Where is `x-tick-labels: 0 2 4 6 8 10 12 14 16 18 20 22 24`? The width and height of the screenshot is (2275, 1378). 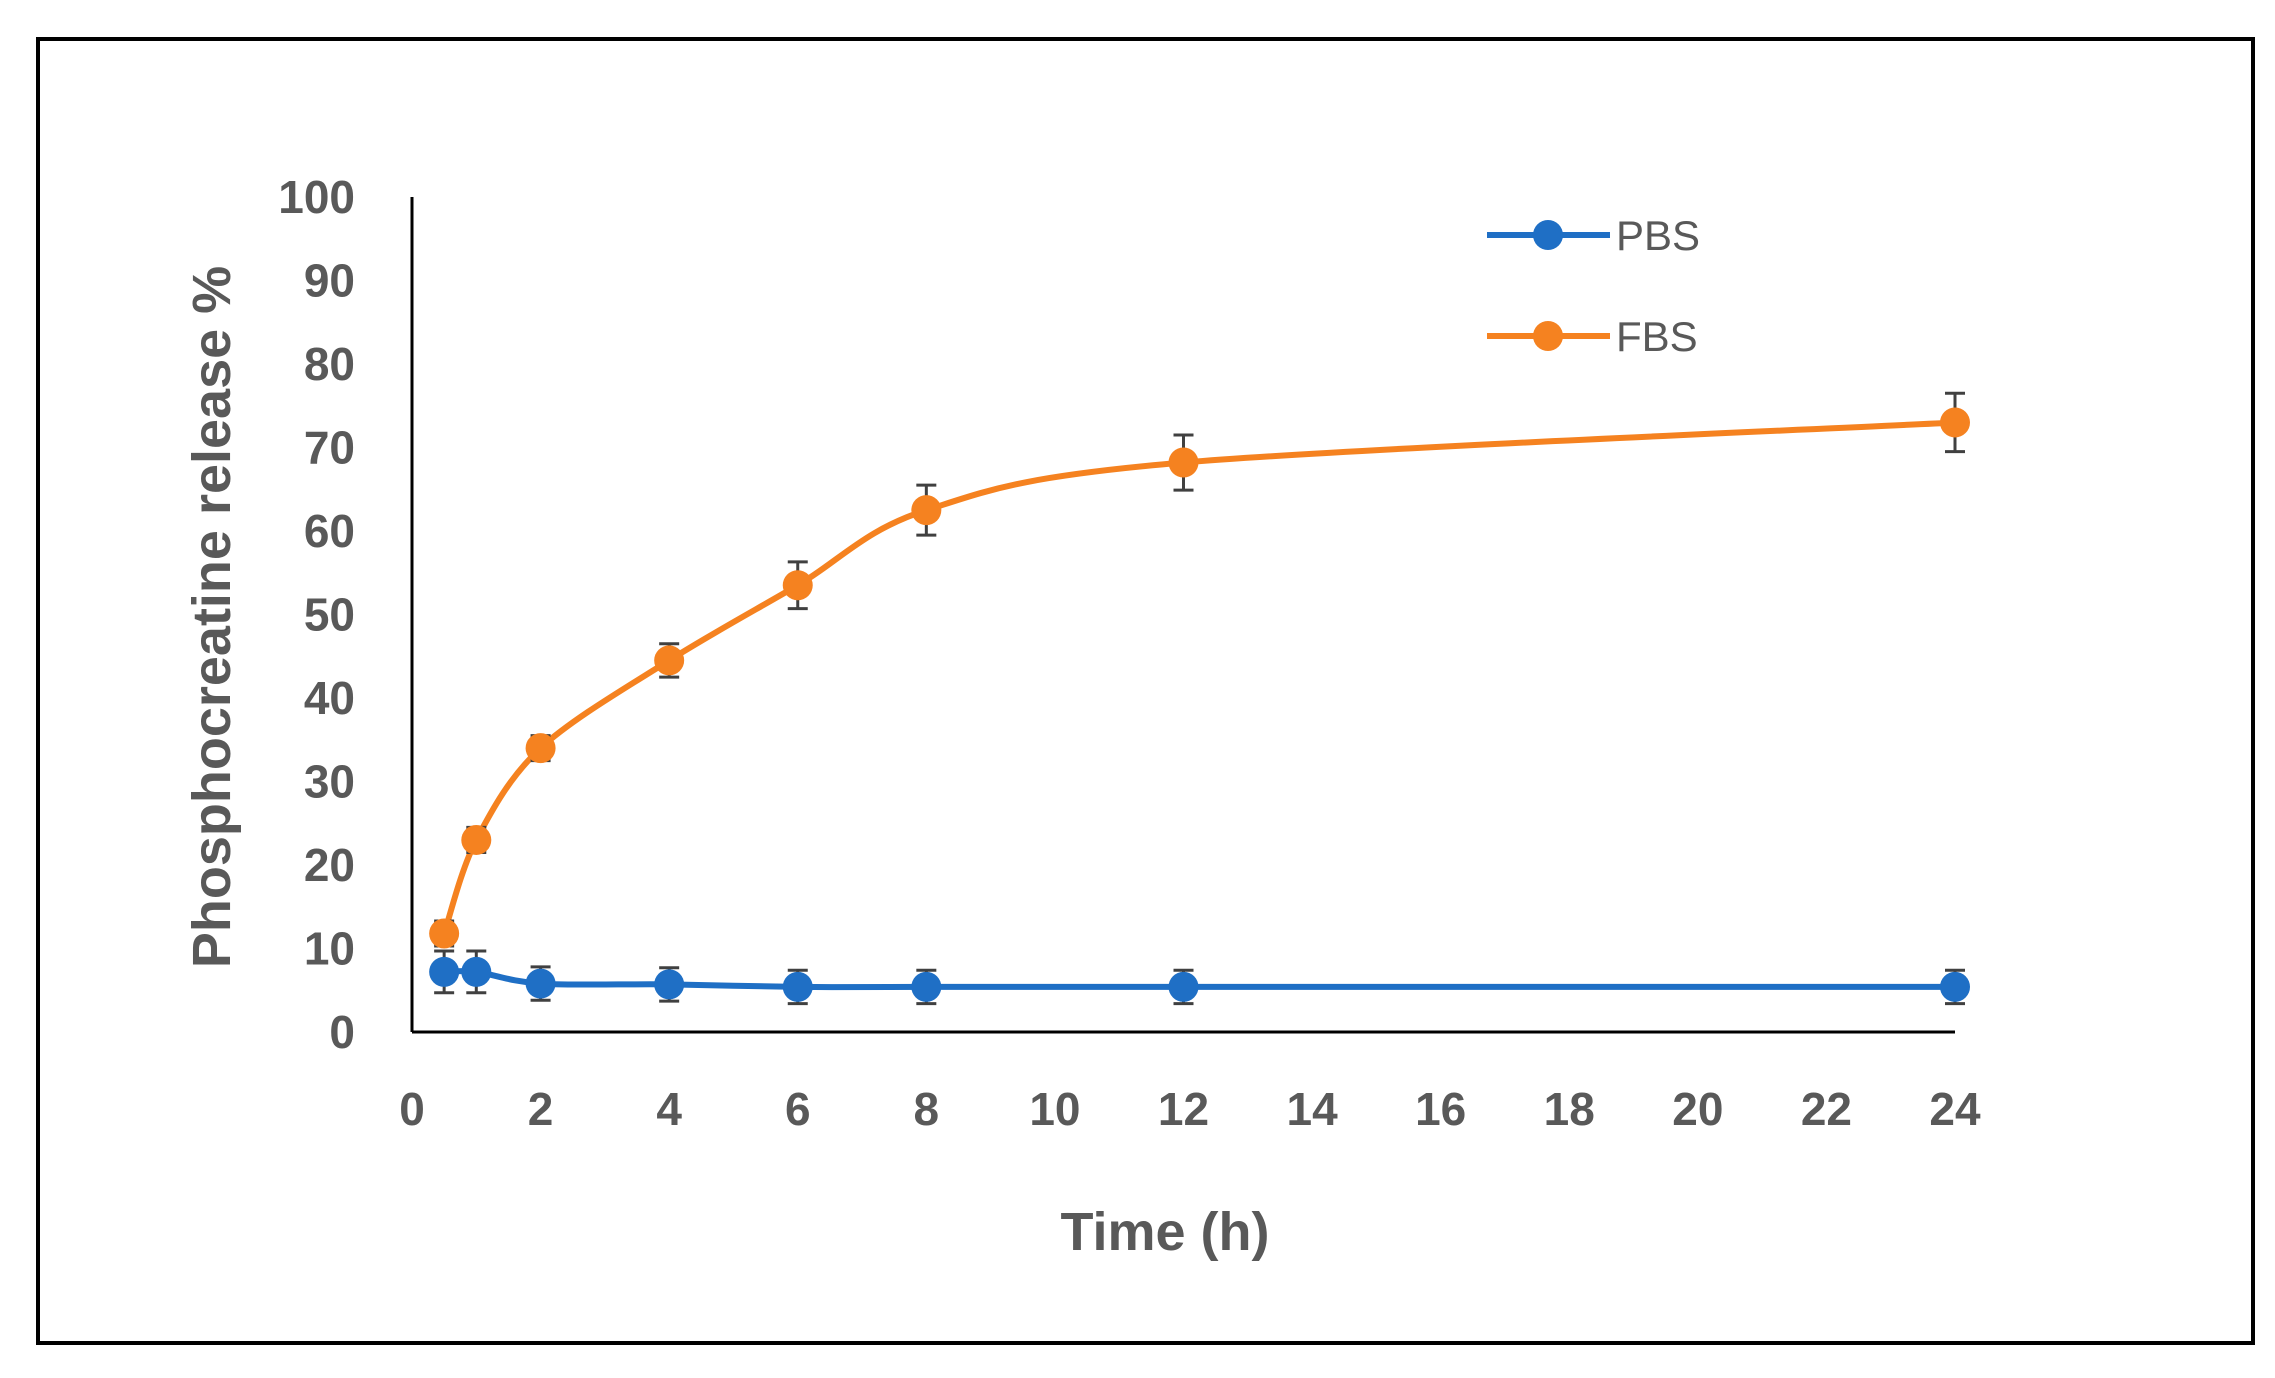
x-tick-labels: 0 2 4 6 8 10 12 14 16 18 20 22 24 is located at coordinates (1190, 1109).